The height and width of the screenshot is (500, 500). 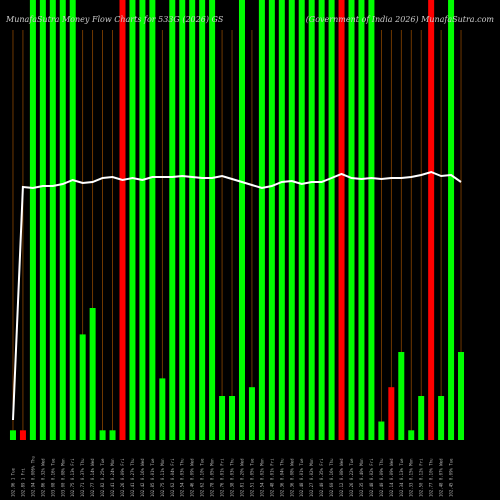 I want to click on x-tick-label: 102.48 0.01% Tue, so click(x=301, y=477).